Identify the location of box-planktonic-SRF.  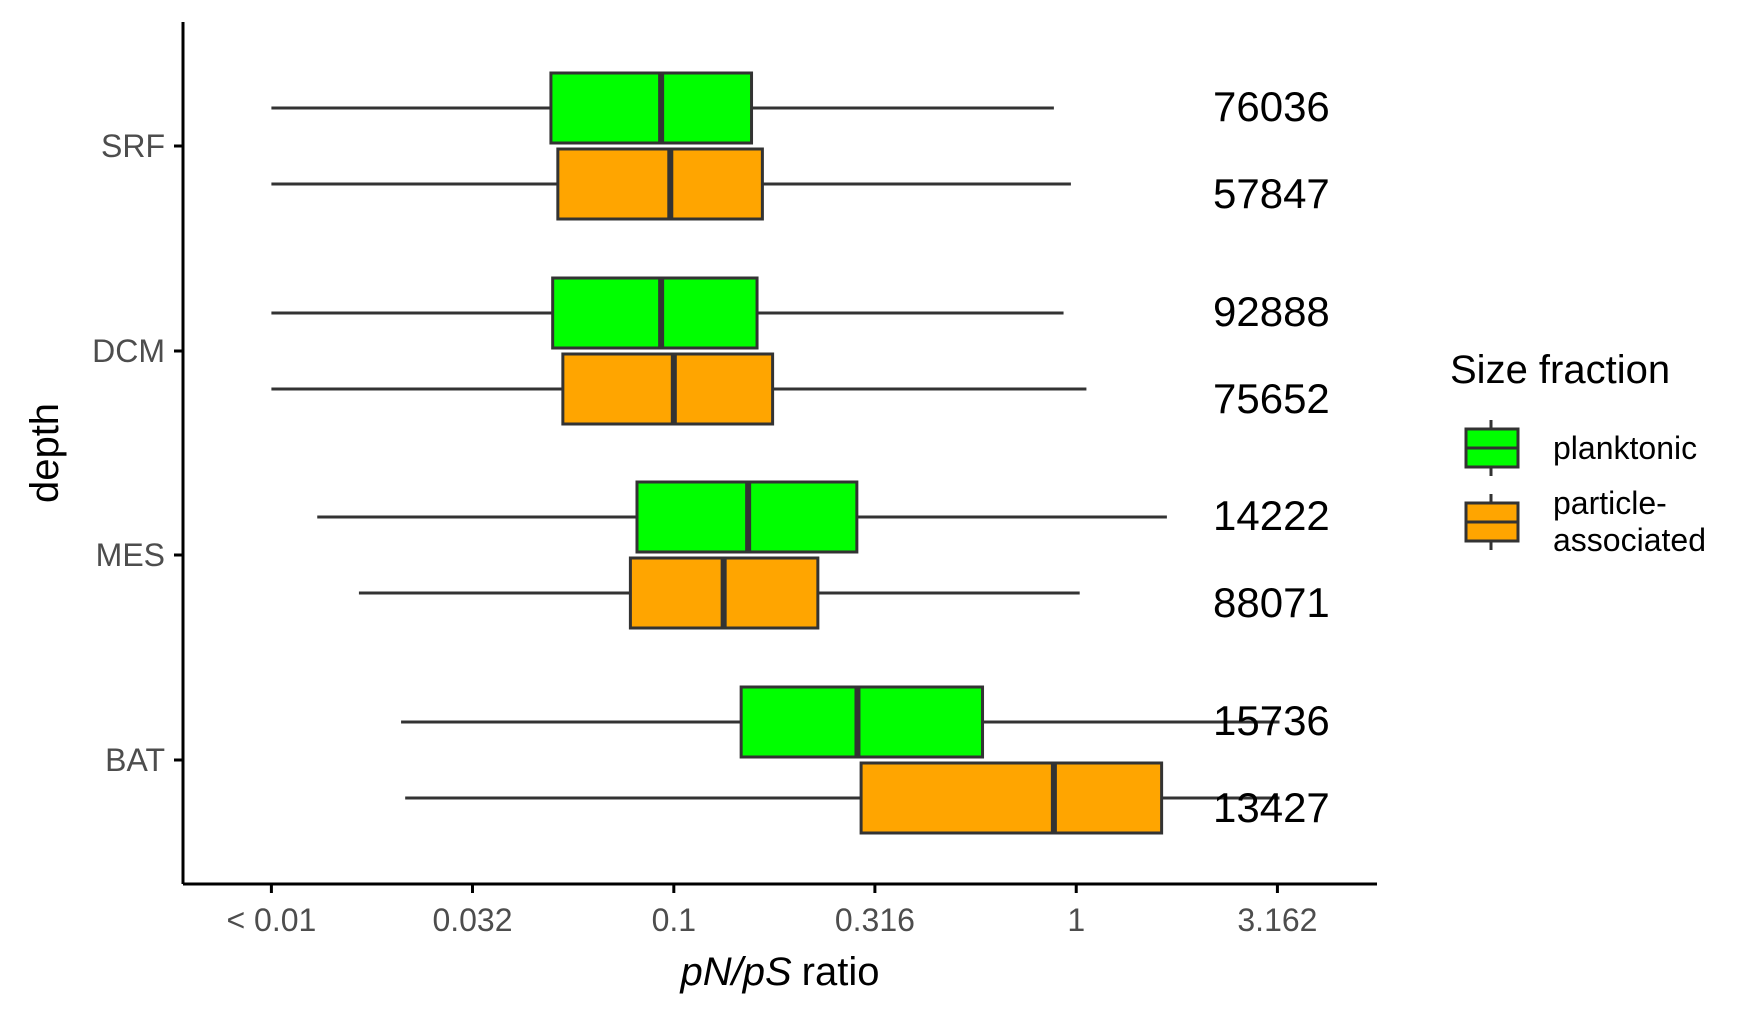
(662, 108).